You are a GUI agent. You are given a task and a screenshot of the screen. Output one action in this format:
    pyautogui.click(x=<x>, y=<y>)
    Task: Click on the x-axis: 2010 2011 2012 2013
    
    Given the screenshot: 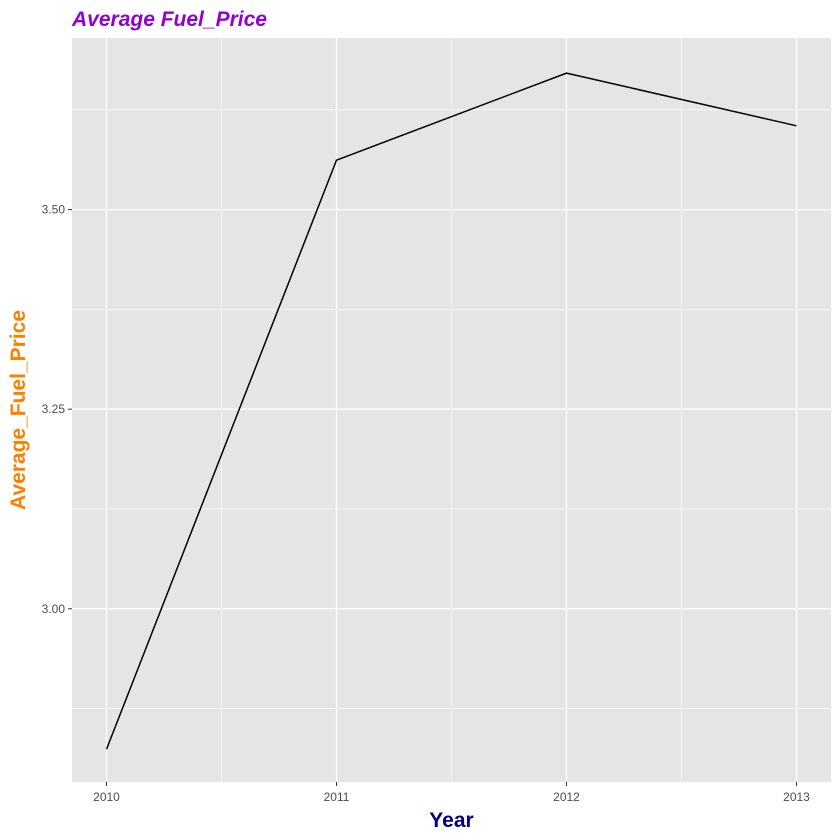 What is the action you would take?
    pyautogui.click(x=451, y=793)
    